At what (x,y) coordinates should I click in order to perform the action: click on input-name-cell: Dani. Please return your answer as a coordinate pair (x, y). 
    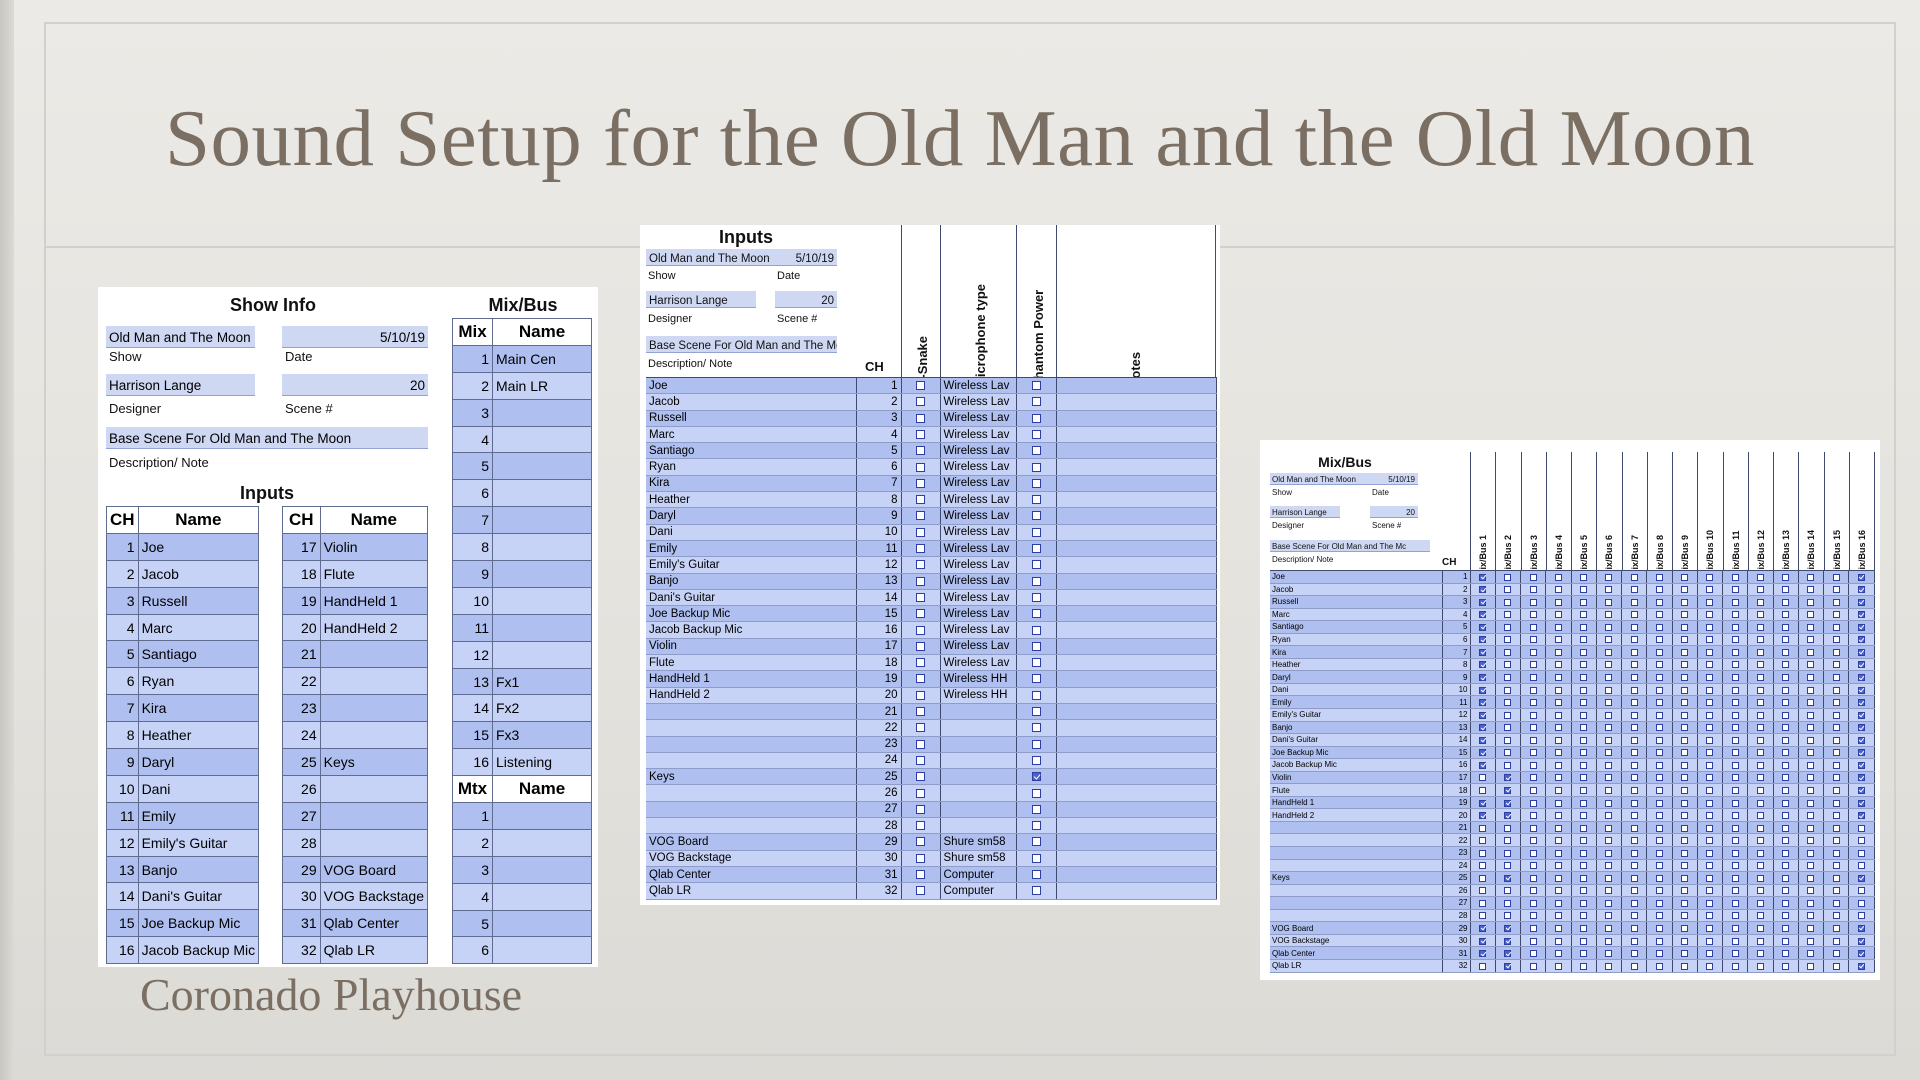
    Looking at the image, I should click on (1356, 690).